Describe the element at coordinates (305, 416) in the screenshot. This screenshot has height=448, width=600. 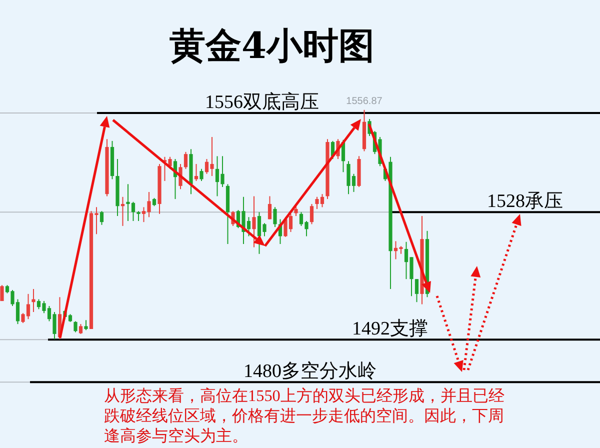
I see `annotation: 从形态来看，高位在1550上方的双头已经形成，并且已经跌破经线位区域，价格有进一步走低的空间。因此，下周逢高参与空头为主。` at that location.